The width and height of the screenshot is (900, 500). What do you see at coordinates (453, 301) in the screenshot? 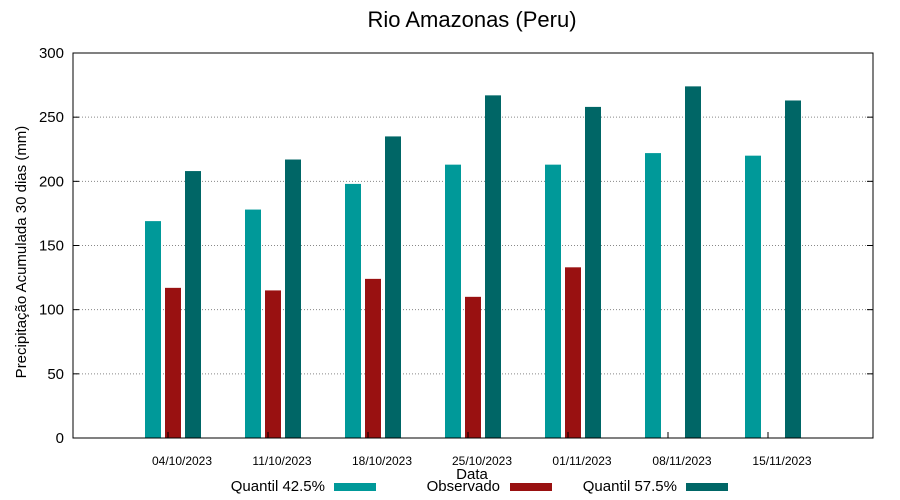
I see `bar-quantil-42-5--3` at bounding box center [453, 301].